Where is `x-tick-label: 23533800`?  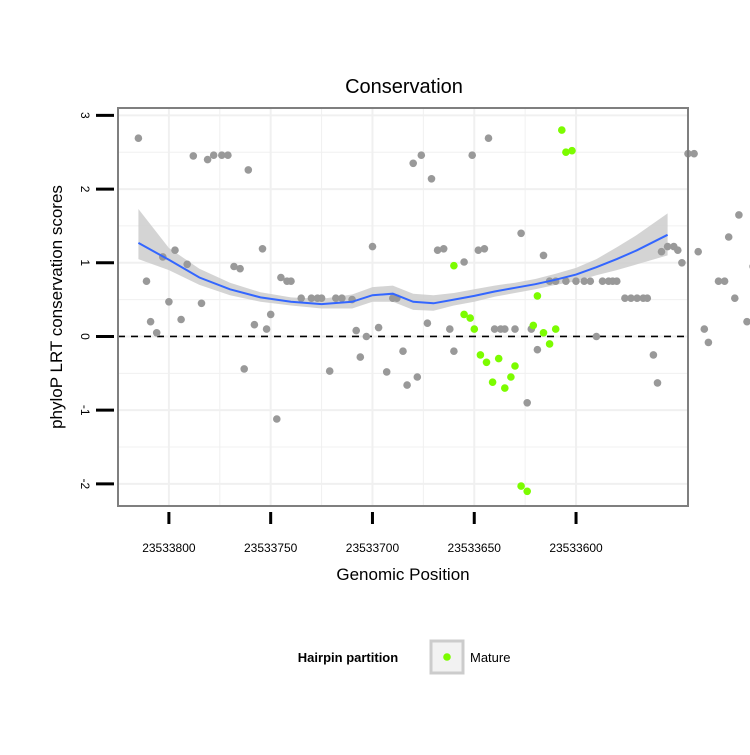 x-tick-label: 23533800 is located at coordinates (169, 548).